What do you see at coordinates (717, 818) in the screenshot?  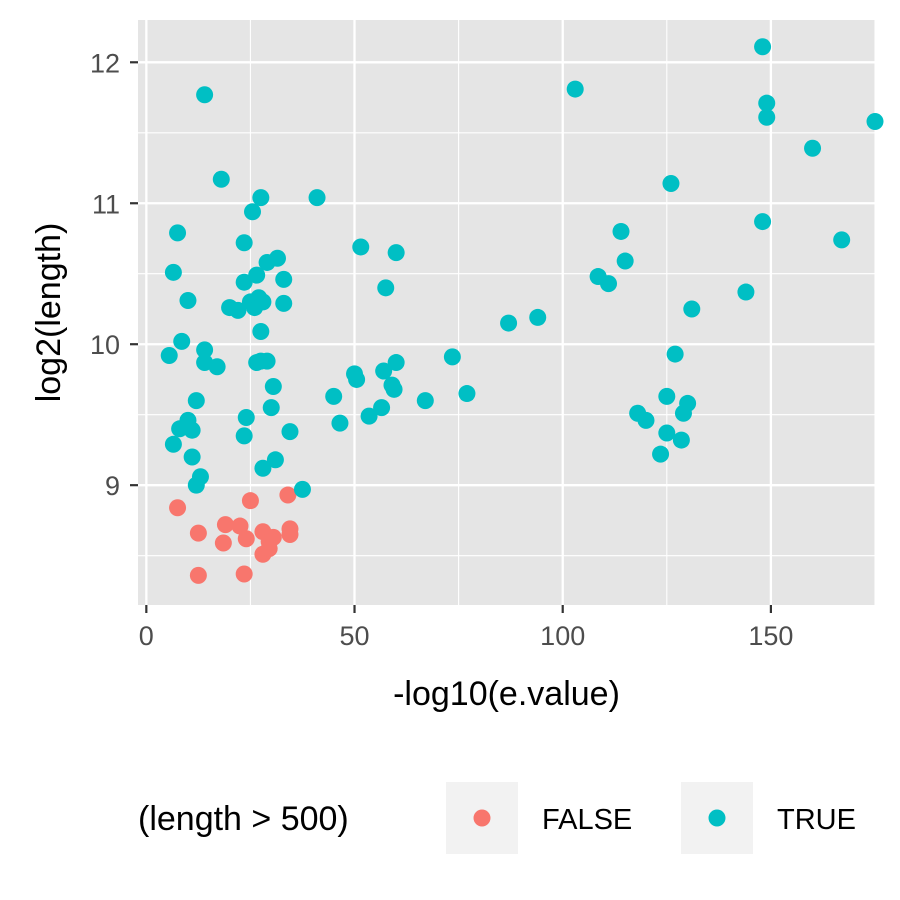 I see `legend-dot-true` at bounding box center [717, 818].